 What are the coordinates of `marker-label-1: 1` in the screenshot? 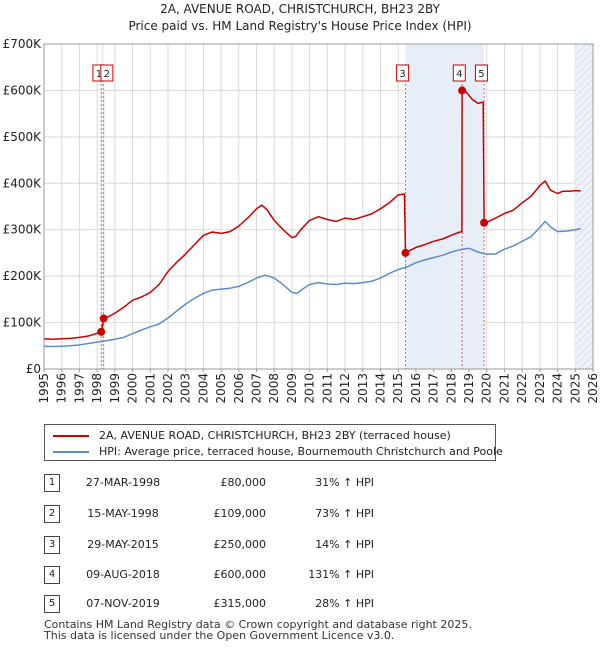 It's located at (99, 74).